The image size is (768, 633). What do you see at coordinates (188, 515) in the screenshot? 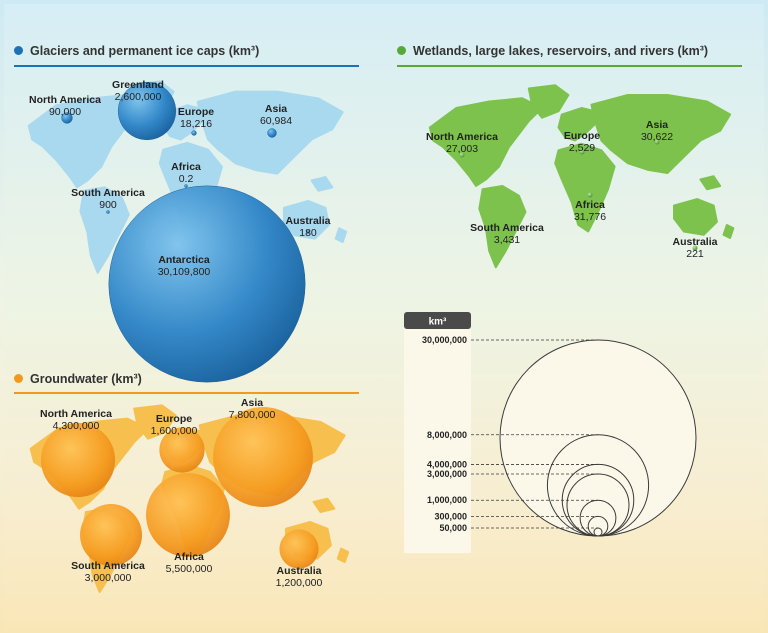
I see `groundwater-africa-bubble` at bounding box center [188, 515].